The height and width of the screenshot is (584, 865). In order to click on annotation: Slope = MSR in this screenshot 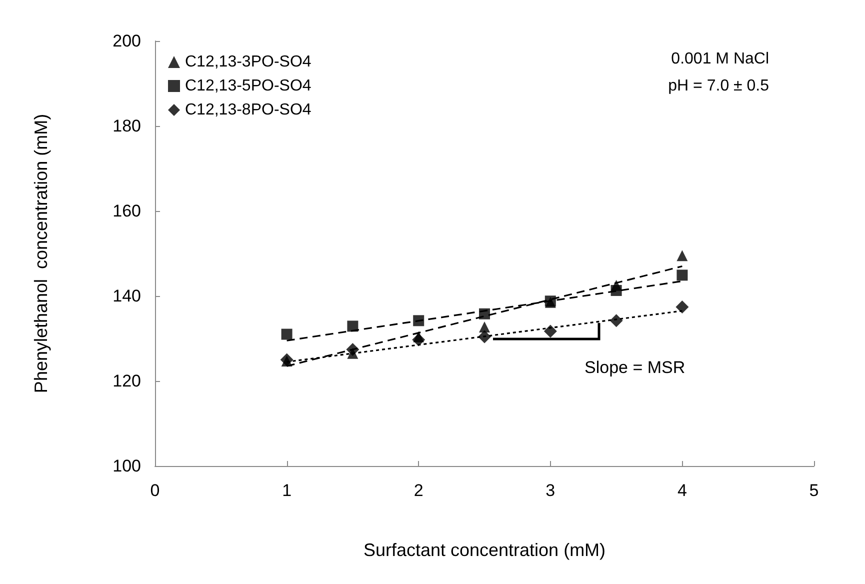, I will do `click(635, 367)`.